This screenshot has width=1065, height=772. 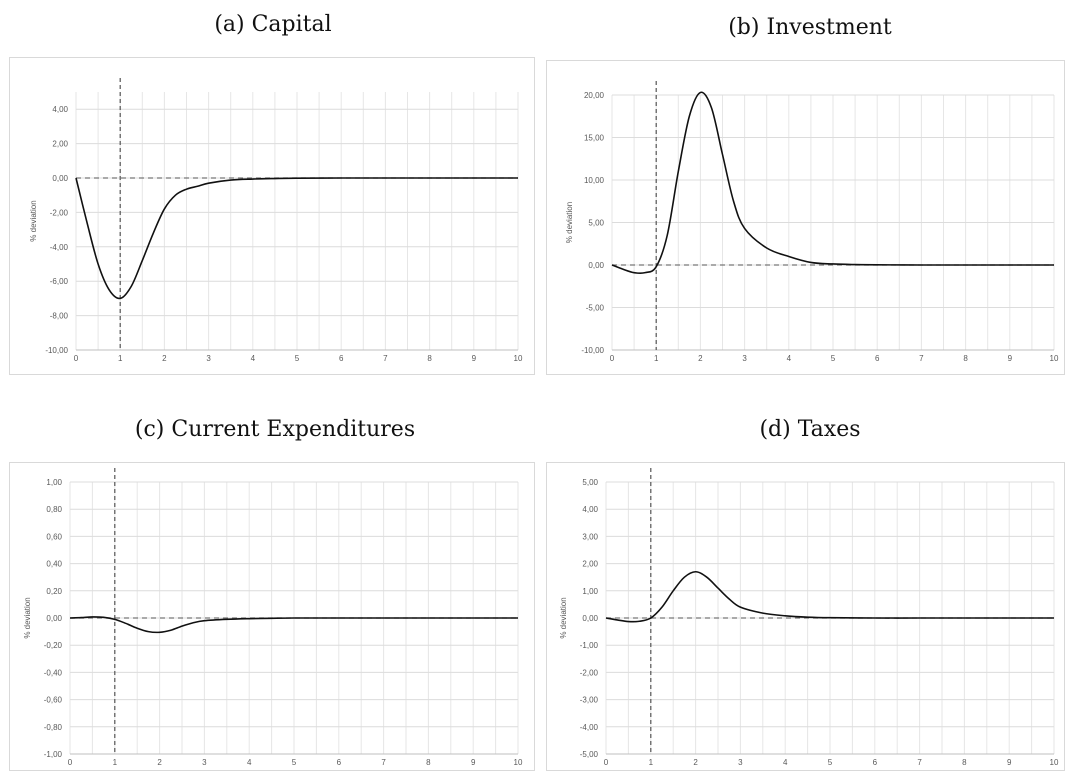 I want to click on y-tick-label: -0,40, so click(x=53, y=672).